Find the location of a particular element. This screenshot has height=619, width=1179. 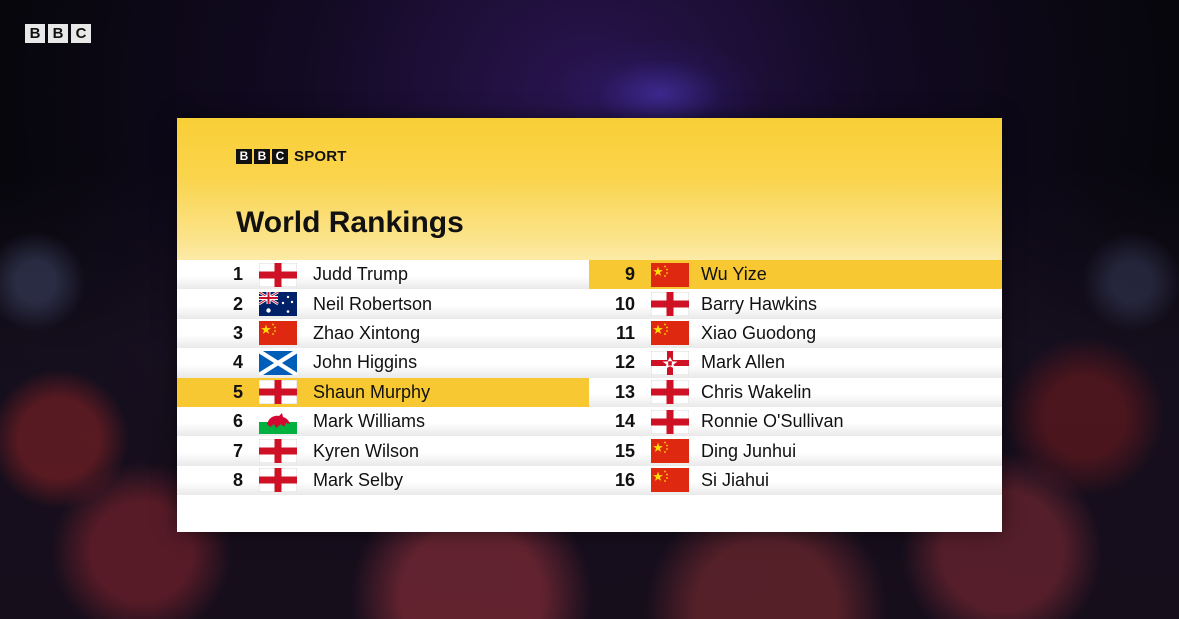

player-name: Chris Wakelin is located at coordinates (756, 391).